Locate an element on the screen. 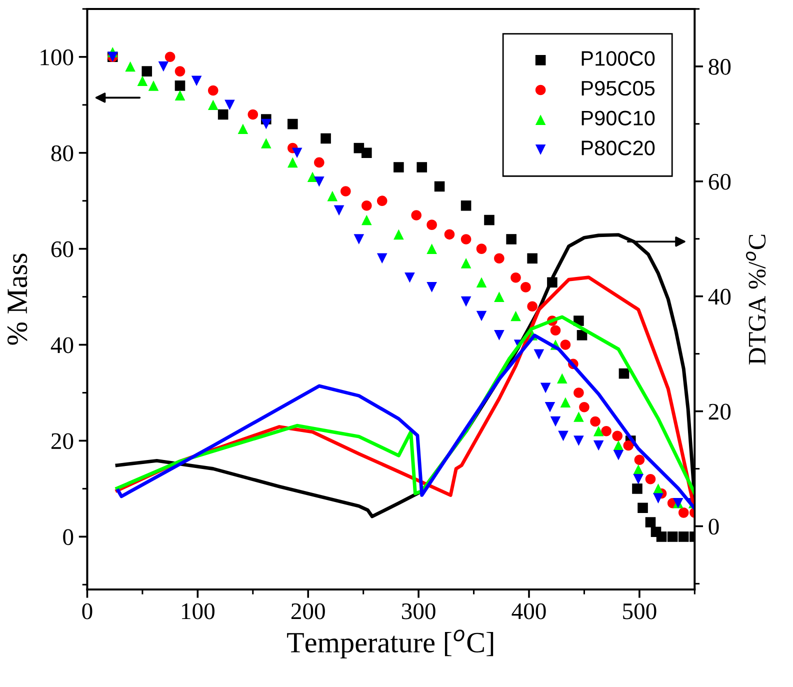 The height and width of the screenshot is (687, 793). y2-tick-label: 0 is located at coordinates (713, 526).